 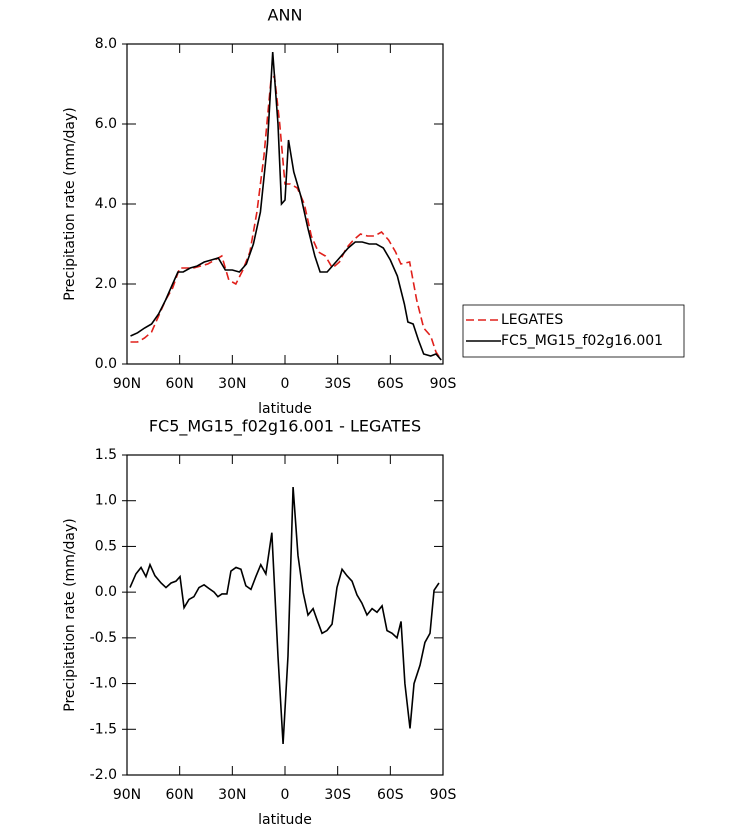 What do you see at coordinates (106, 124) in the screenshot?
I see `y-tick-label: 6.0` at bounding box center [106, 124].